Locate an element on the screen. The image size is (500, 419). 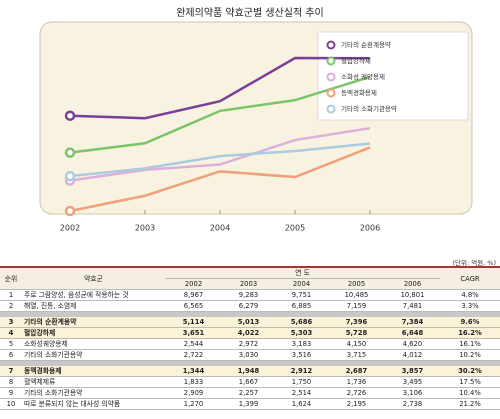
value-cell: 10,801 is located at coordinates (412, 295).